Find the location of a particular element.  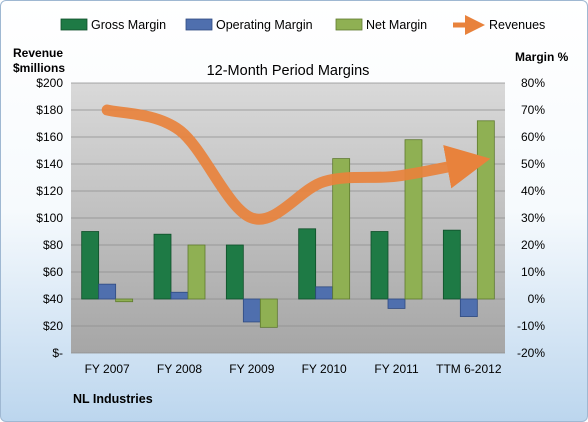

left-tick-label: $40 is located at coordinates (53, 299).